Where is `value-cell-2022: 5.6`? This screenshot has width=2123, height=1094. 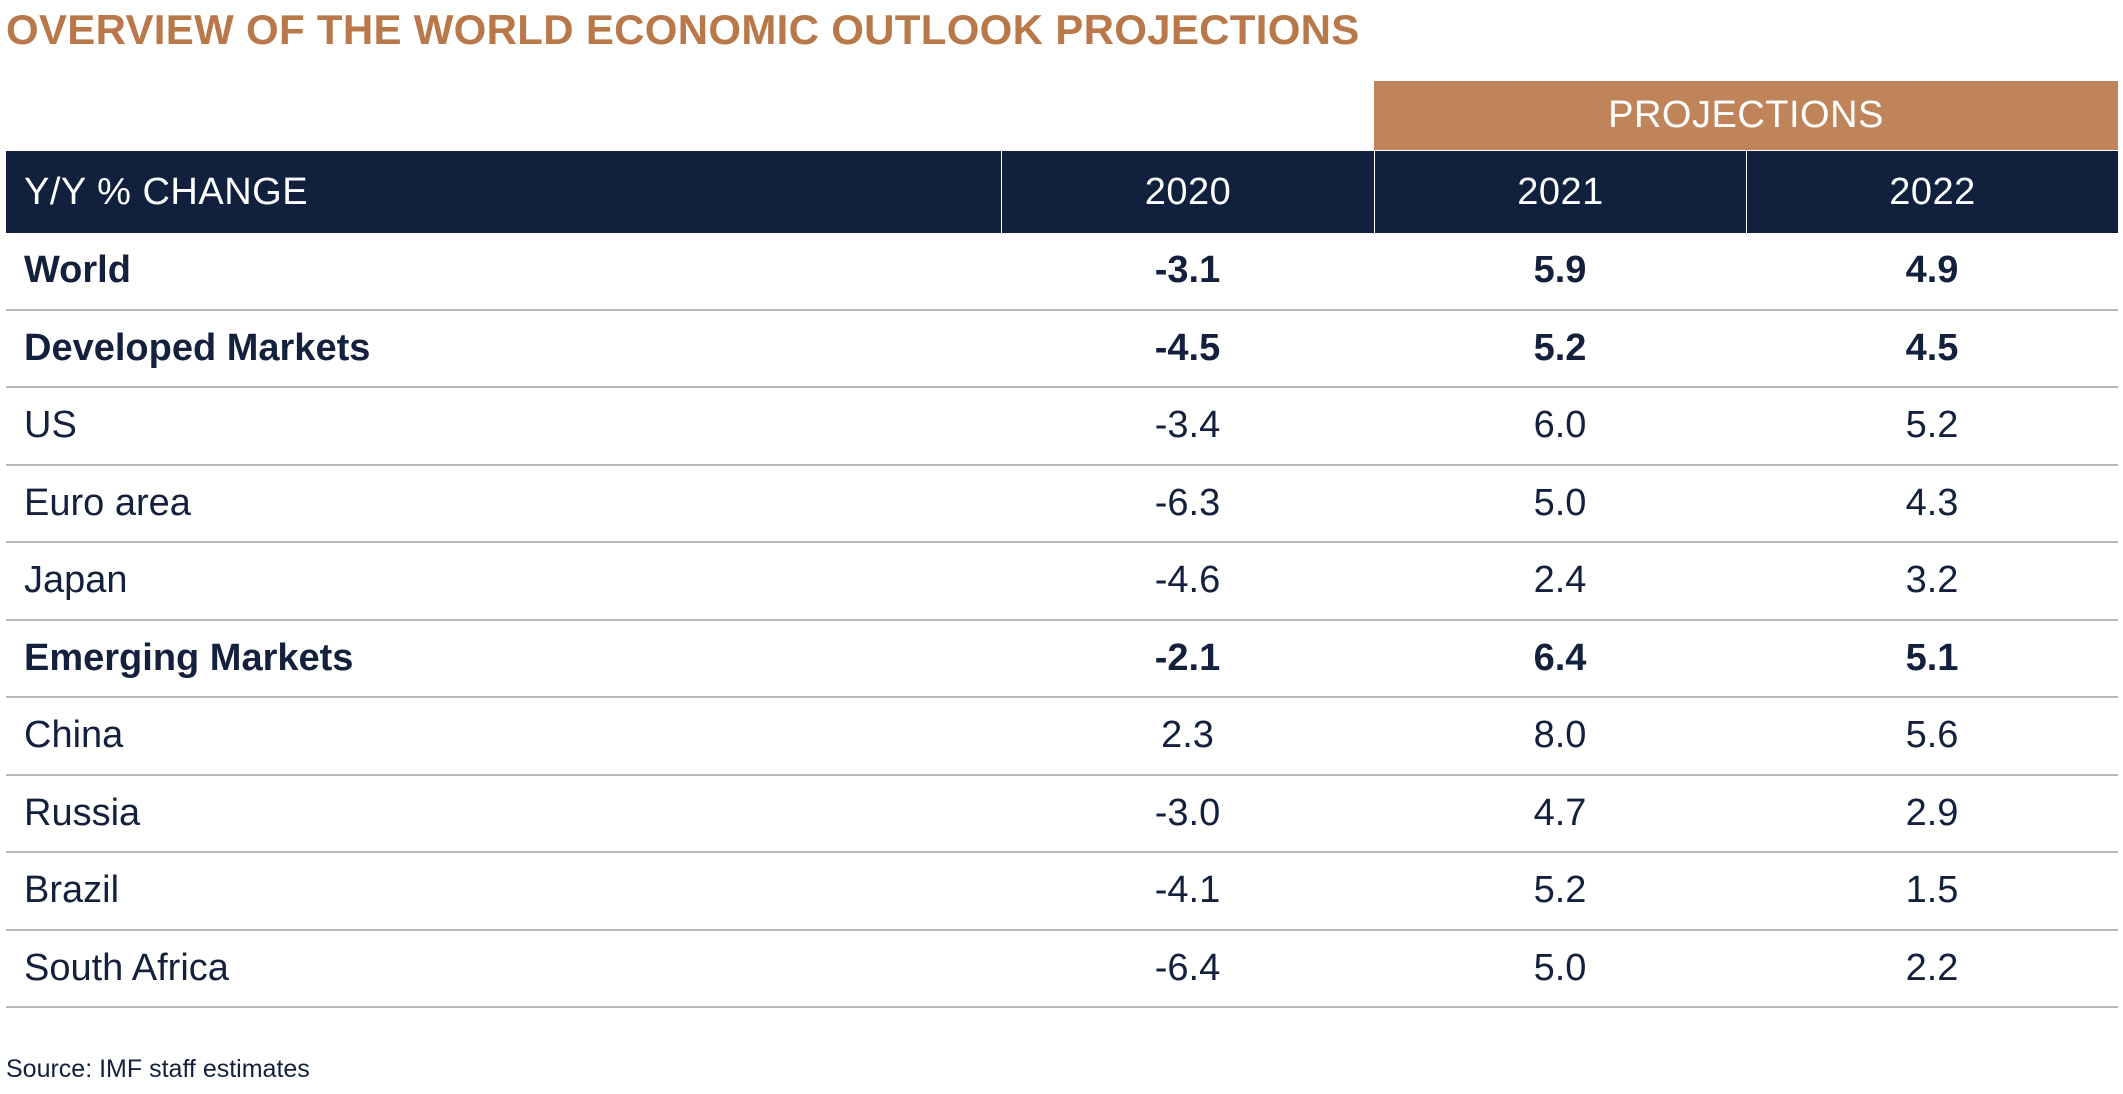 value-cell-2022: 5.6 is located at coordinates (1932, 735).